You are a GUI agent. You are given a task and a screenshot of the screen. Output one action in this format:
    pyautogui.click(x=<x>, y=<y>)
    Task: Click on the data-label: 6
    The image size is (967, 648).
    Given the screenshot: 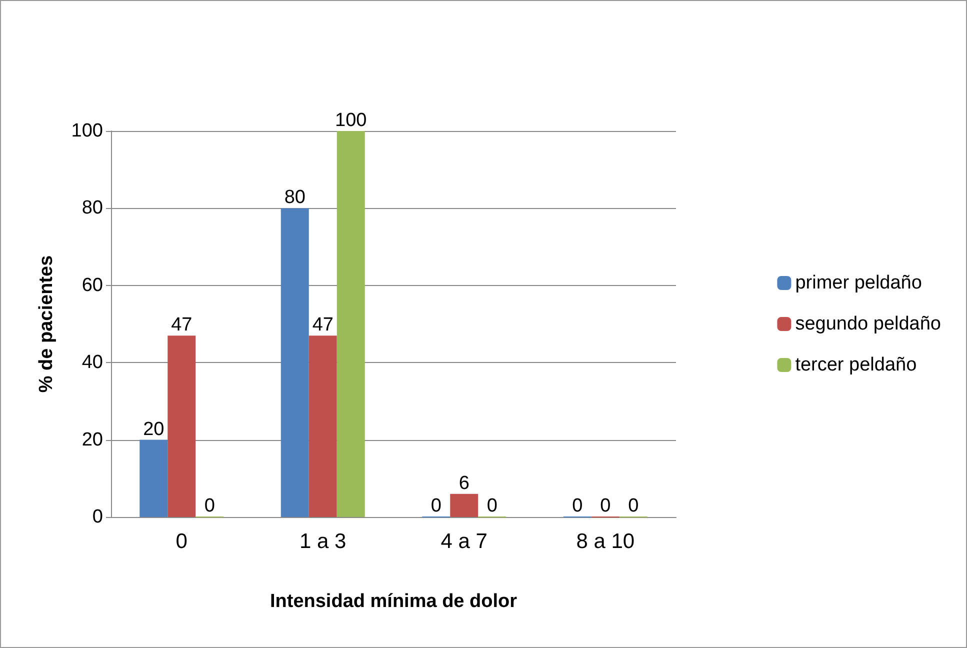 What is the action you would take?
    pyautogui.click(x=464, y=483)
    